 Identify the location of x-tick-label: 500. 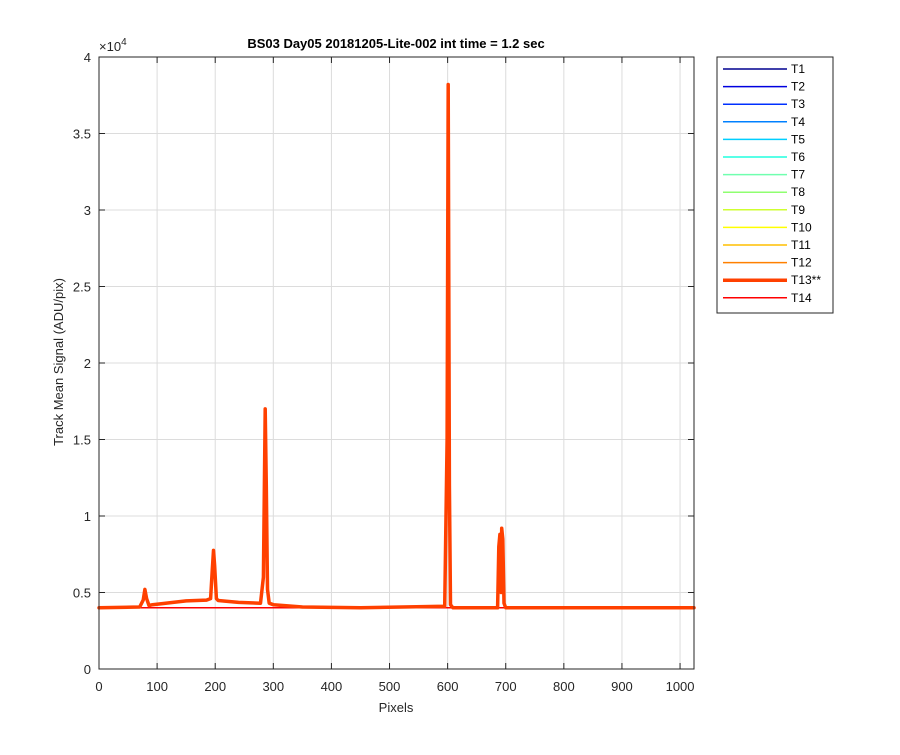
(390, 686).